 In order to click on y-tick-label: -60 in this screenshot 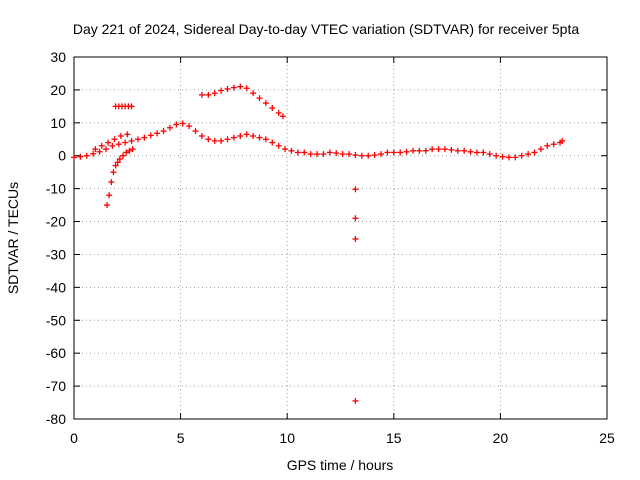, I will do `click(56, 353)`.